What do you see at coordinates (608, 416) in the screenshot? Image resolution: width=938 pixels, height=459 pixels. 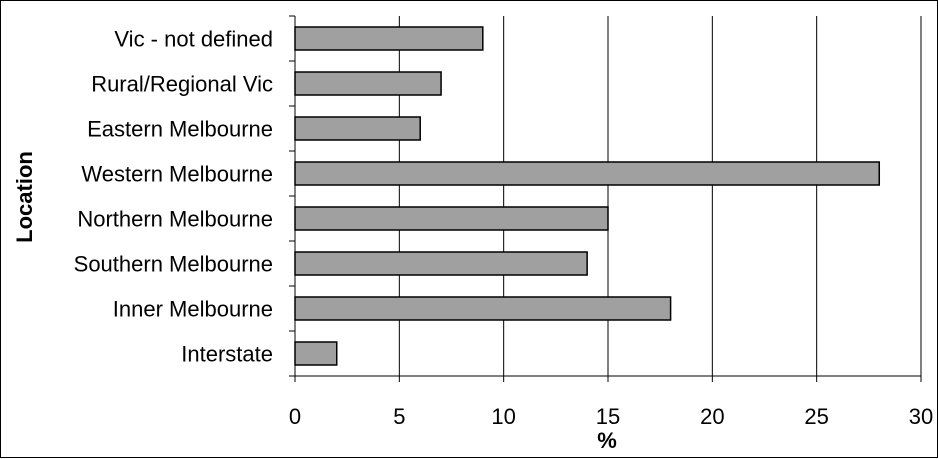 I see `x-tick-label: 15` at bounding box center [608, 416].